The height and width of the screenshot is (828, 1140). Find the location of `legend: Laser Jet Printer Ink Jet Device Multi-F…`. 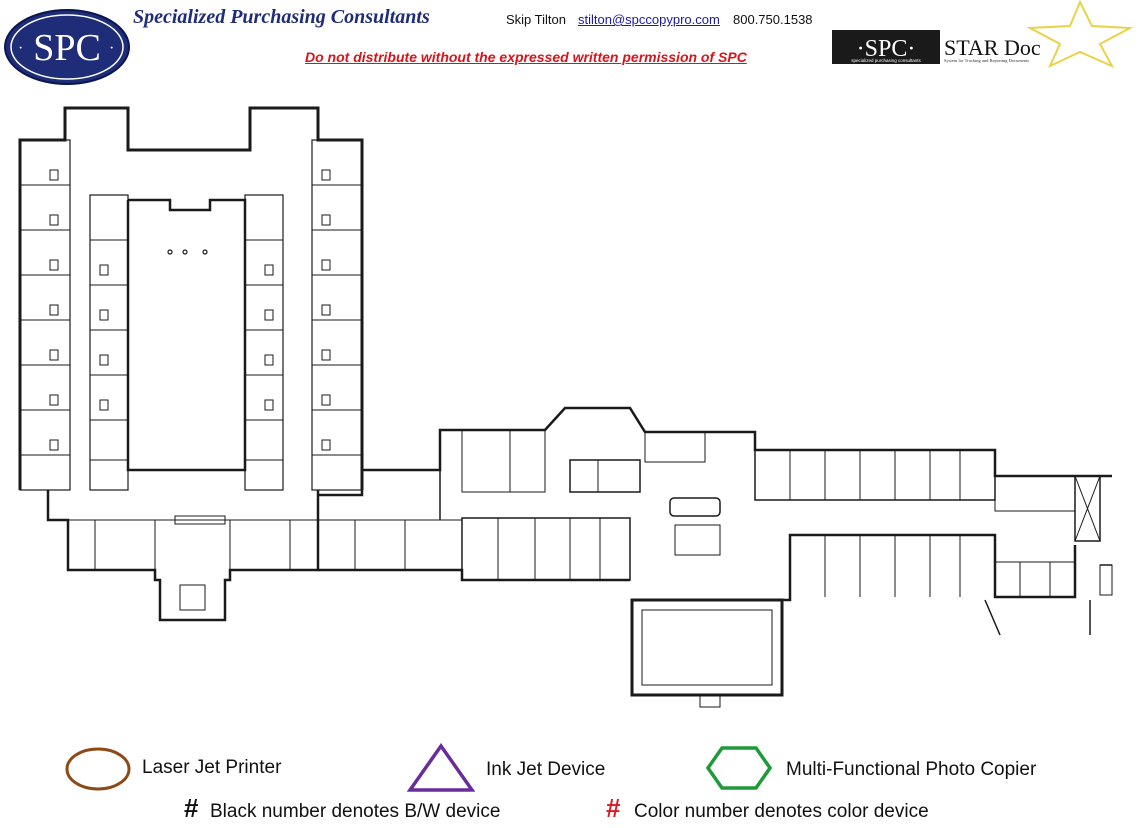

legend: Laser Jet Printer Ink Jet Device Multi-F… is located at coordinates (570, 781).